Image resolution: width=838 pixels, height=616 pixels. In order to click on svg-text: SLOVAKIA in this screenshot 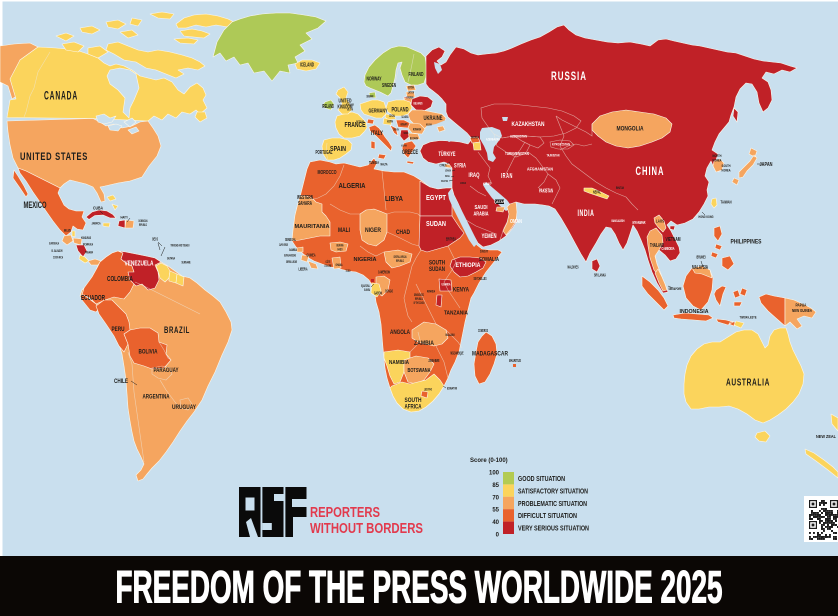, I will do `click(405, 117)`.